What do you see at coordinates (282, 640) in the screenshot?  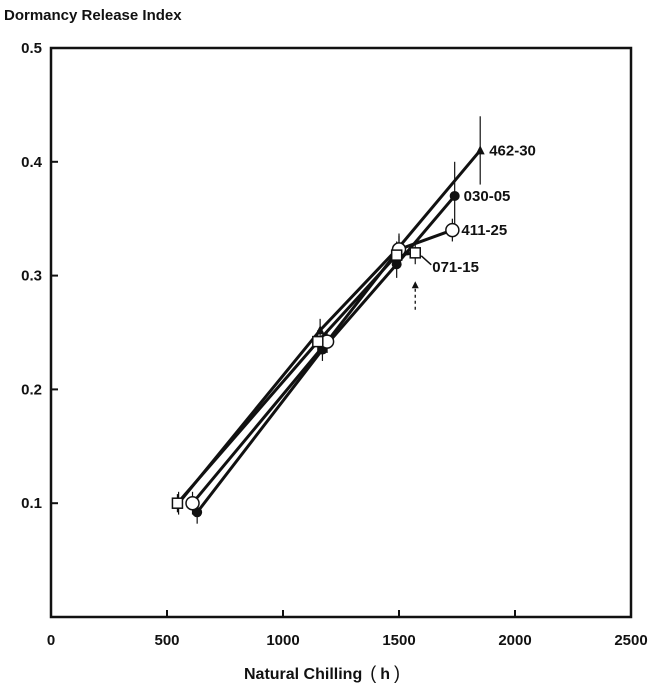 I see `x-tick-label: 1000` at bounding box center [282, 640].